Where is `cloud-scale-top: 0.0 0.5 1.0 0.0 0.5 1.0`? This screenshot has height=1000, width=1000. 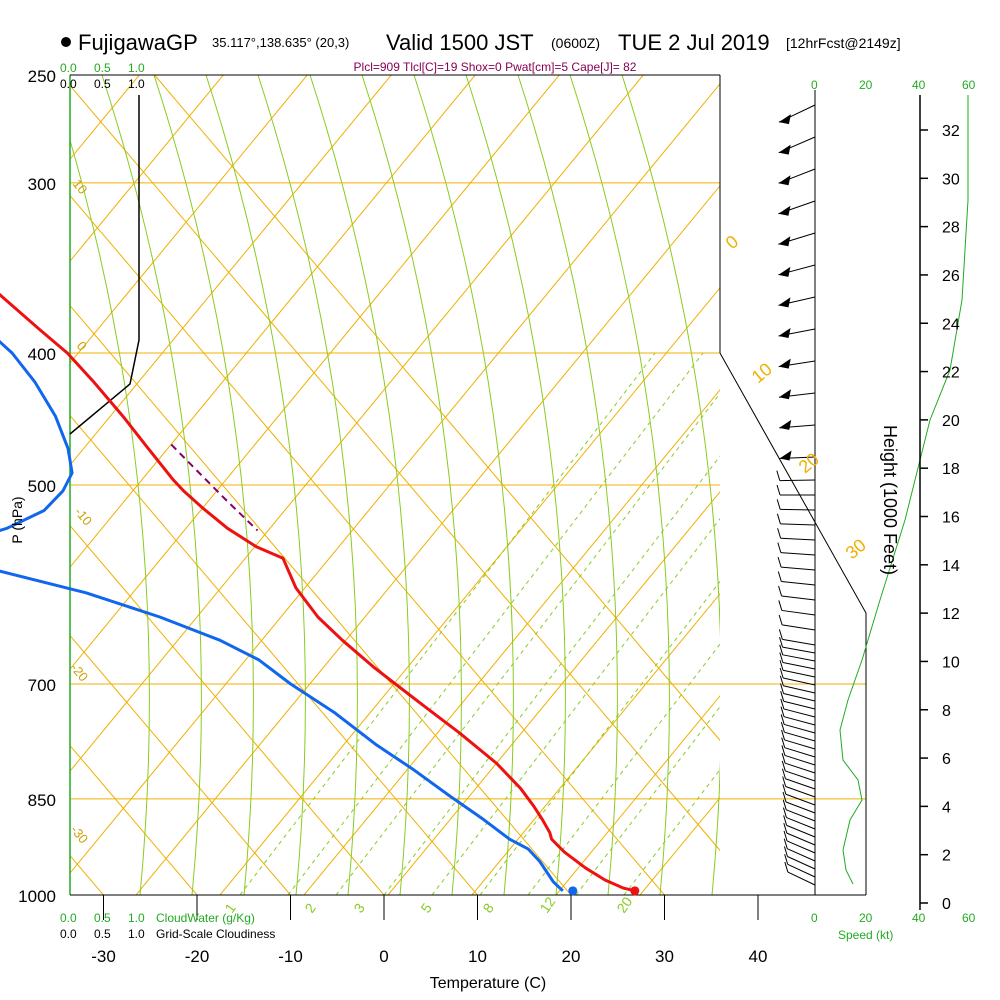
cloud-scale-top: 0.0 0.5 1.0 0.0 0.5 1.0 is located at coordinates (102, 76).